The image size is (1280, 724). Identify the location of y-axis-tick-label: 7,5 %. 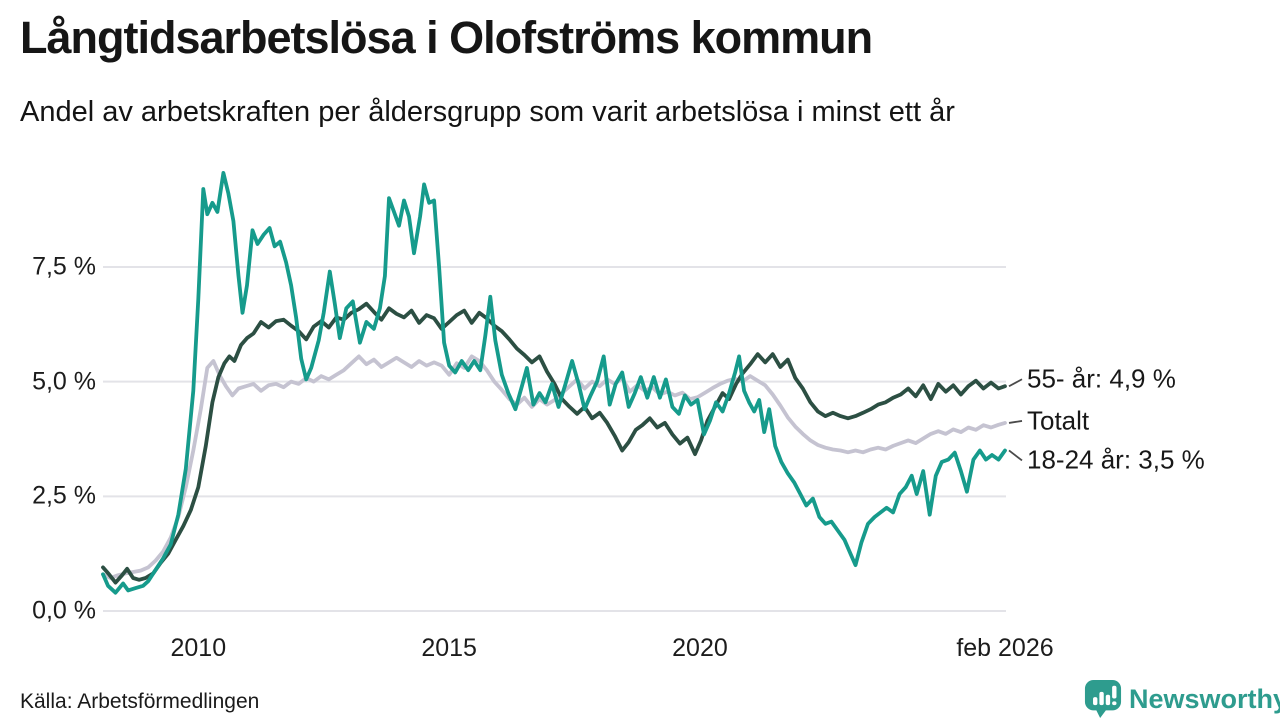
(64, 266).